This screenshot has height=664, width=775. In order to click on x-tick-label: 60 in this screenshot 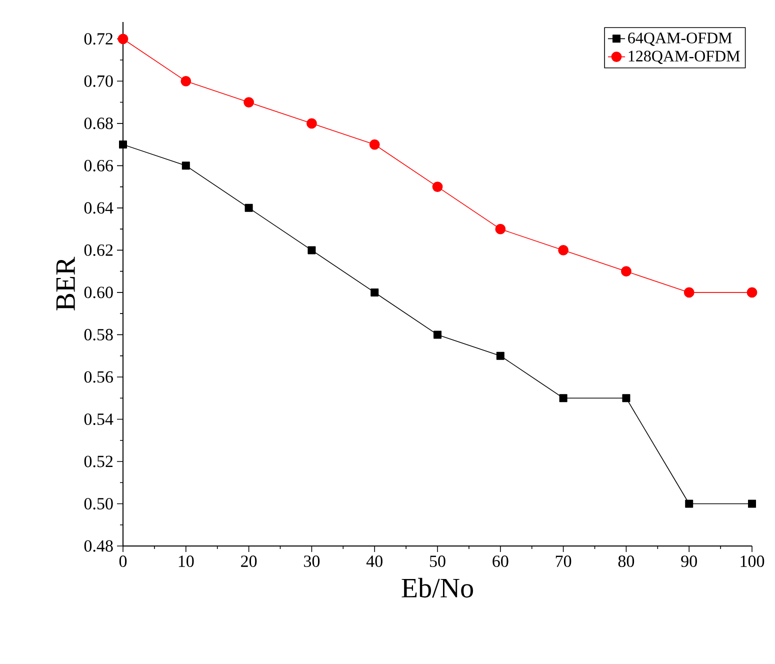, I will do `click(500, 562)`.